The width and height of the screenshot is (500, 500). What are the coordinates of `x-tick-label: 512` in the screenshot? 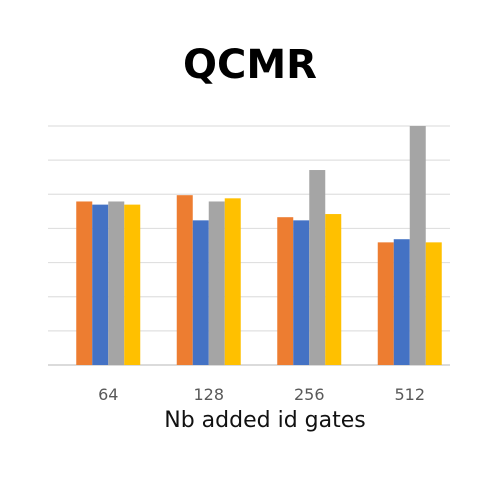 It's located at (409, 394).